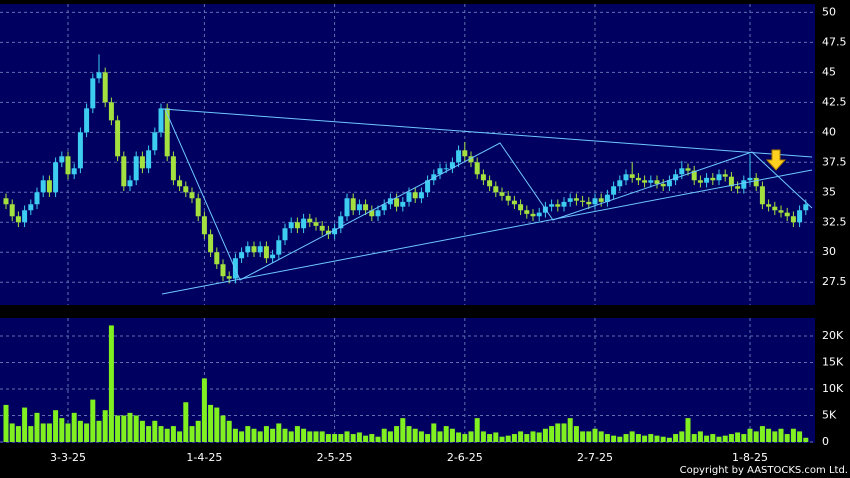 Image resolution: width=850 pixels, height=478 pixels. Describe the element at coordinates (829, 131) in the screenshot. I see `y-tick-label: 40` at that location.